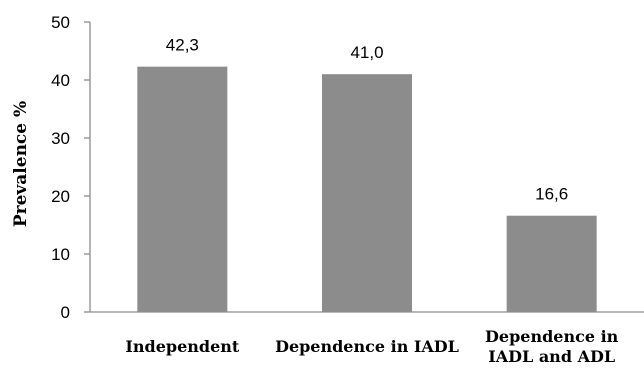 The image size is (644, 370). Describe the element at coordinates (182, 45) in the screenshot. I see `bar-data-label: 42,3` at that location.